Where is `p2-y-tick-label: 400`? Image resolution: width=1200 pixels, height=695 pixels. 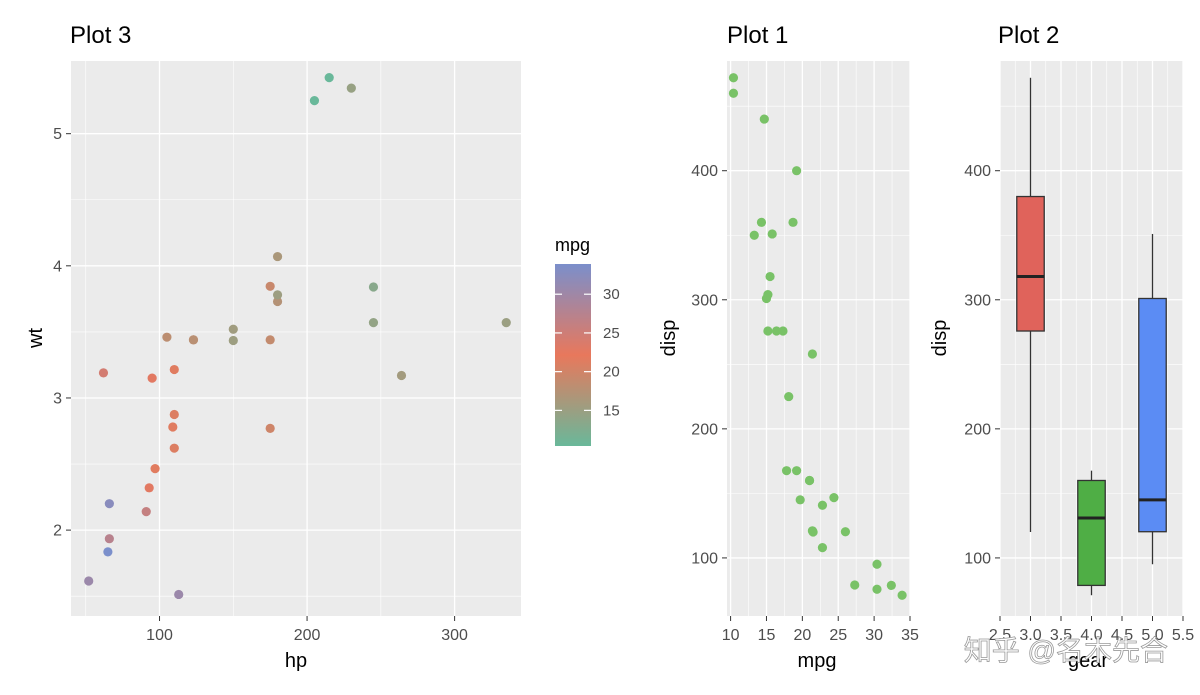 p2-y-tick-label: 400 is located at coordinates (977, 171).